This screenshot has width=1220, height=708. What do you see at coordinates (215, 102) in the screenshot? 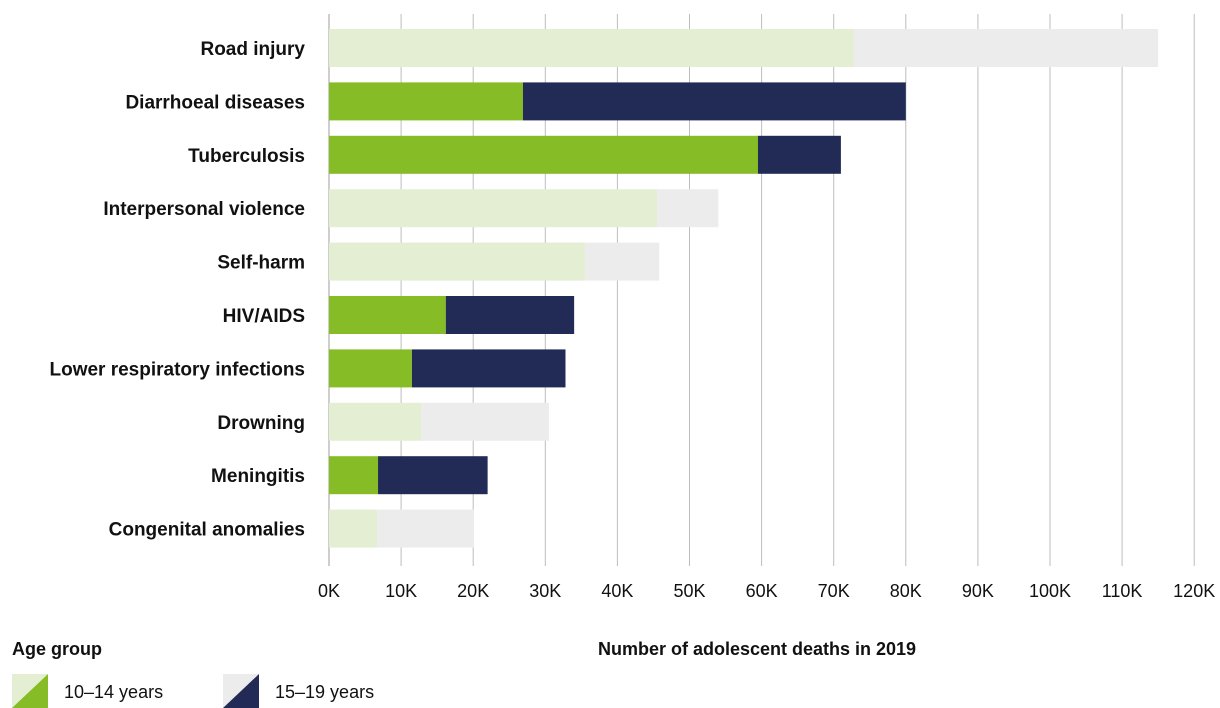
I see `category-label: Diarrhoeal diseases` at bounding box center [215, 102].